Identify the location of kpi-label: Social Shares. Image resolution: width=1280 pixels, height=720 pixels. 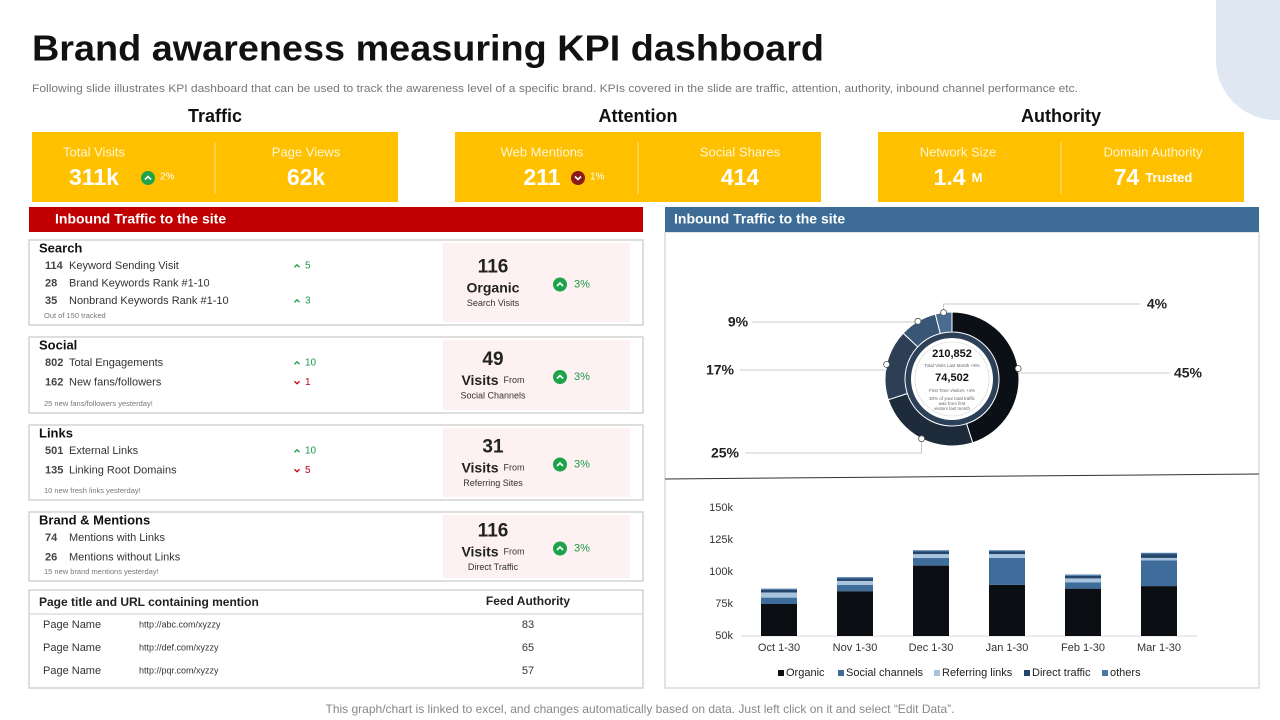
(740, 151).